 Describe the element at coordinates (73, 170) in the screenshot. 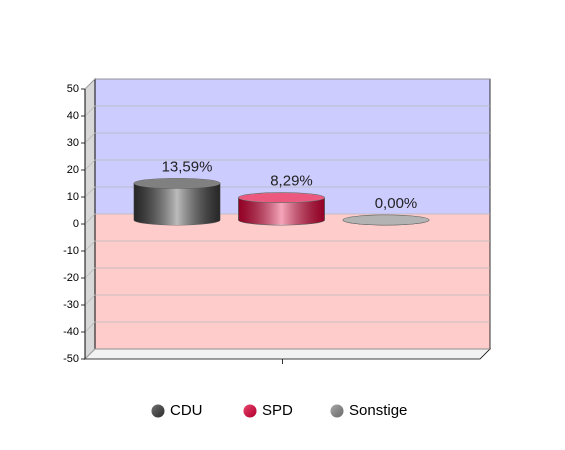

I see `y-tick-label: 20` at that location.